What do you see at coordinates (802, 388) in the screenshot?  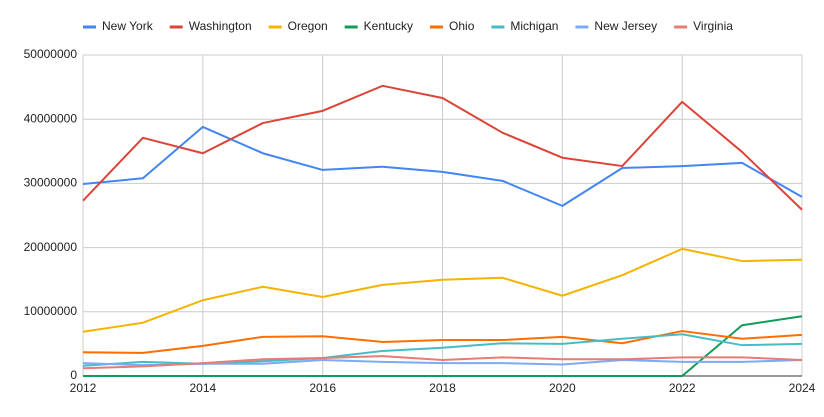 I see `x-tick-label: 2024` at bounding box center [802, 388].